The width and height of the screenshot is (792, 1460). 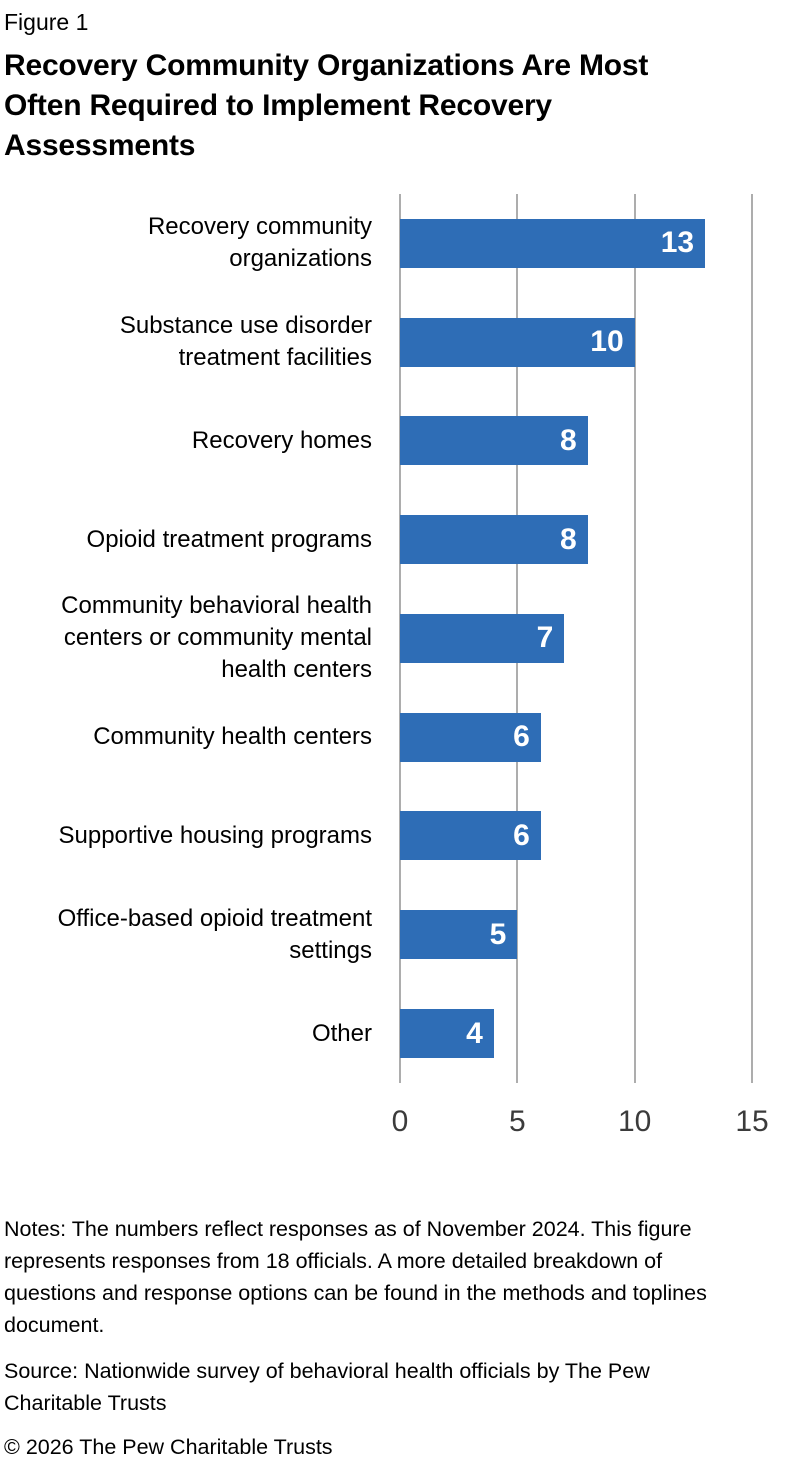 I want to click on bar-track: 4, so click(x=576, y=1033).